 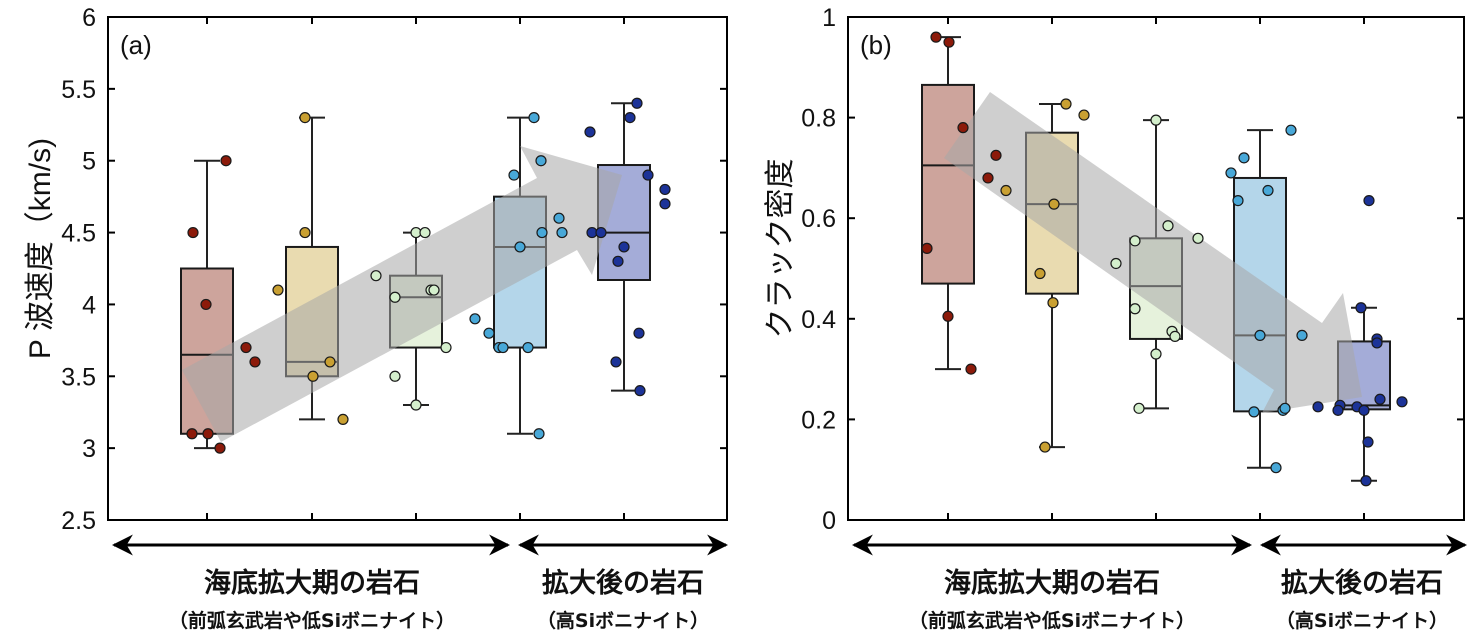 What do you see at coordinates (780, 249) in the screenshot?
I see `y-axis-label: クラック密度` at bounding box center [780, 249].